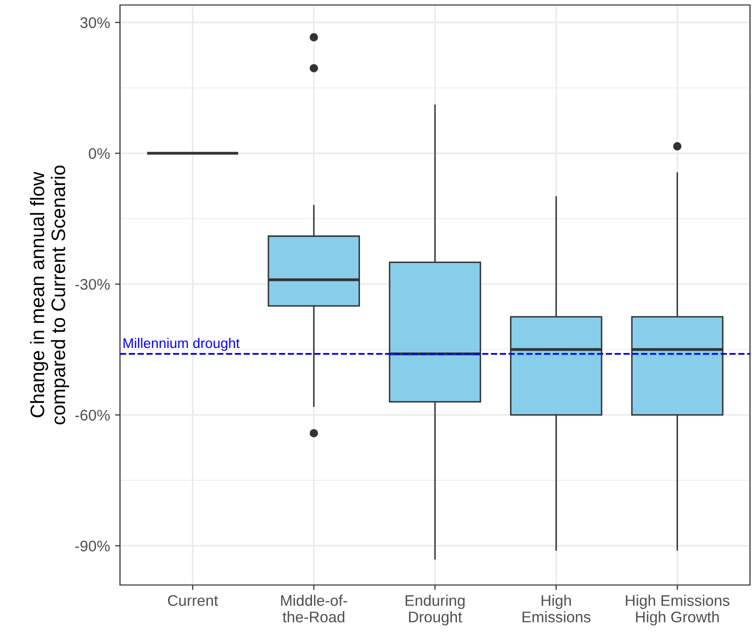 The width and height of the screenshot is (752, 636). I want to click on y-tick-label: 30%, so click(95, 22).